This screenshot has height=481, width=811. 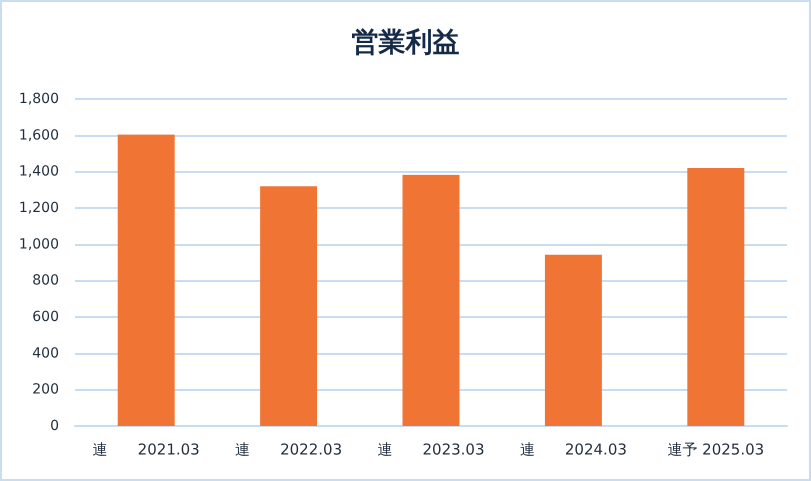 What do you see at coordinates (45, 390) in the screenshot?
I see `y-tick-label: 200` at bounding box center [45, 390].